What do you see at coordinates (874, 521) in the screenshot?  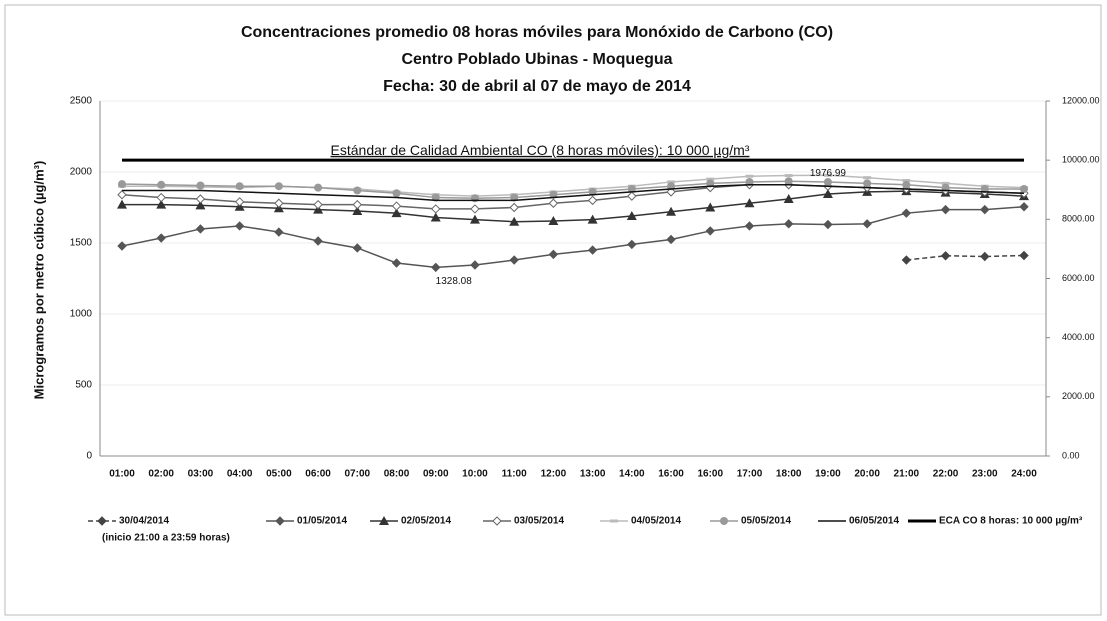 I see `legend-label: 06/05/2014` at bounding box center [874, 521].